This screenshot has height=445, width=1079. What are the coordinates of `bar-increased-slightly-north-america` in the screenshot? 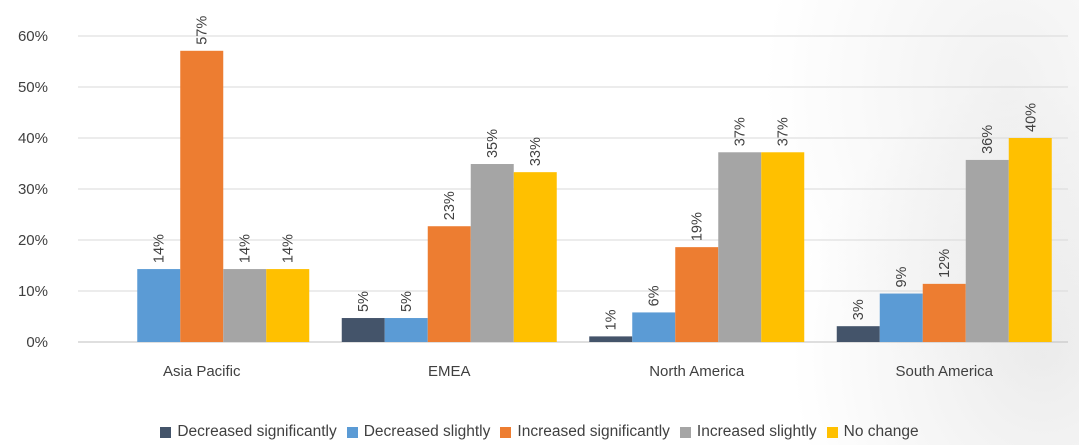 It's located at (740, 247).